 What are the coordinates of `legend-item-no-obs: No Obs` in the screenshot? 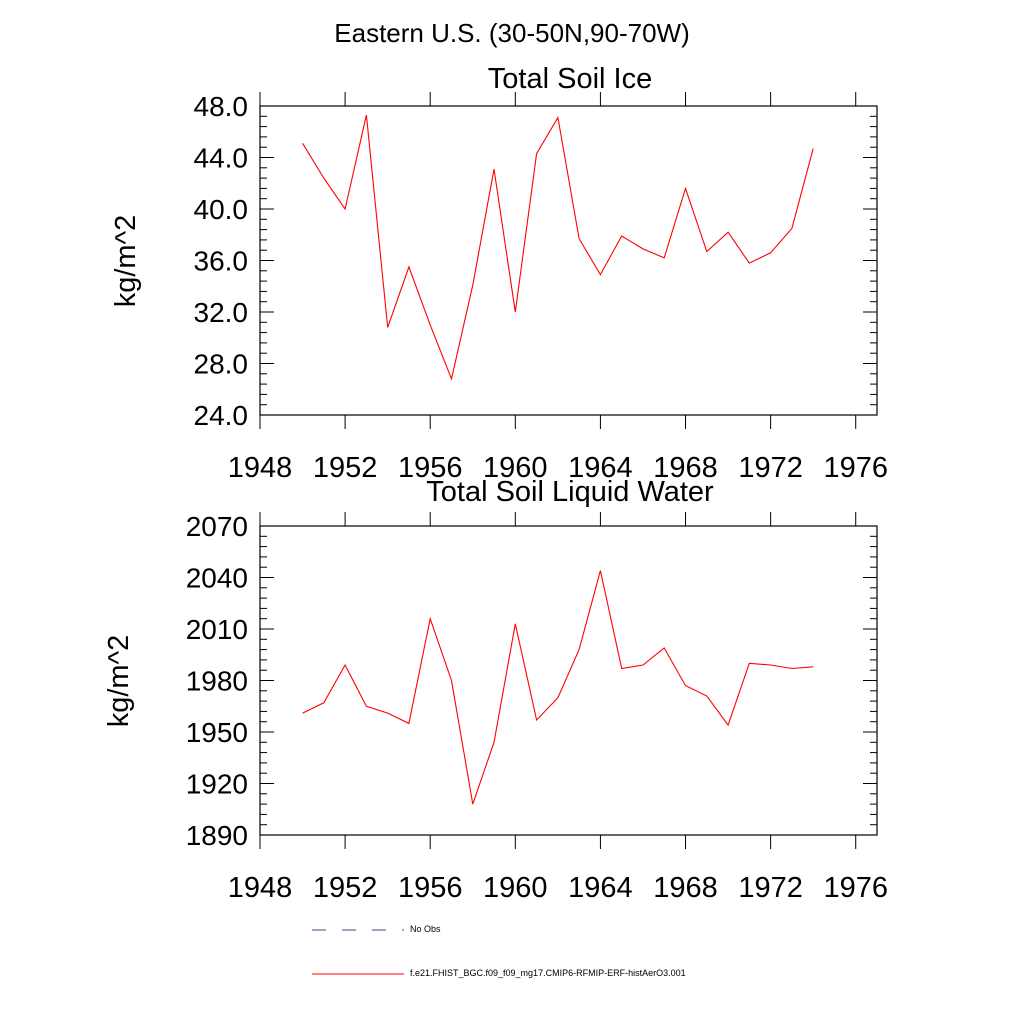 It's located at (376, 929).